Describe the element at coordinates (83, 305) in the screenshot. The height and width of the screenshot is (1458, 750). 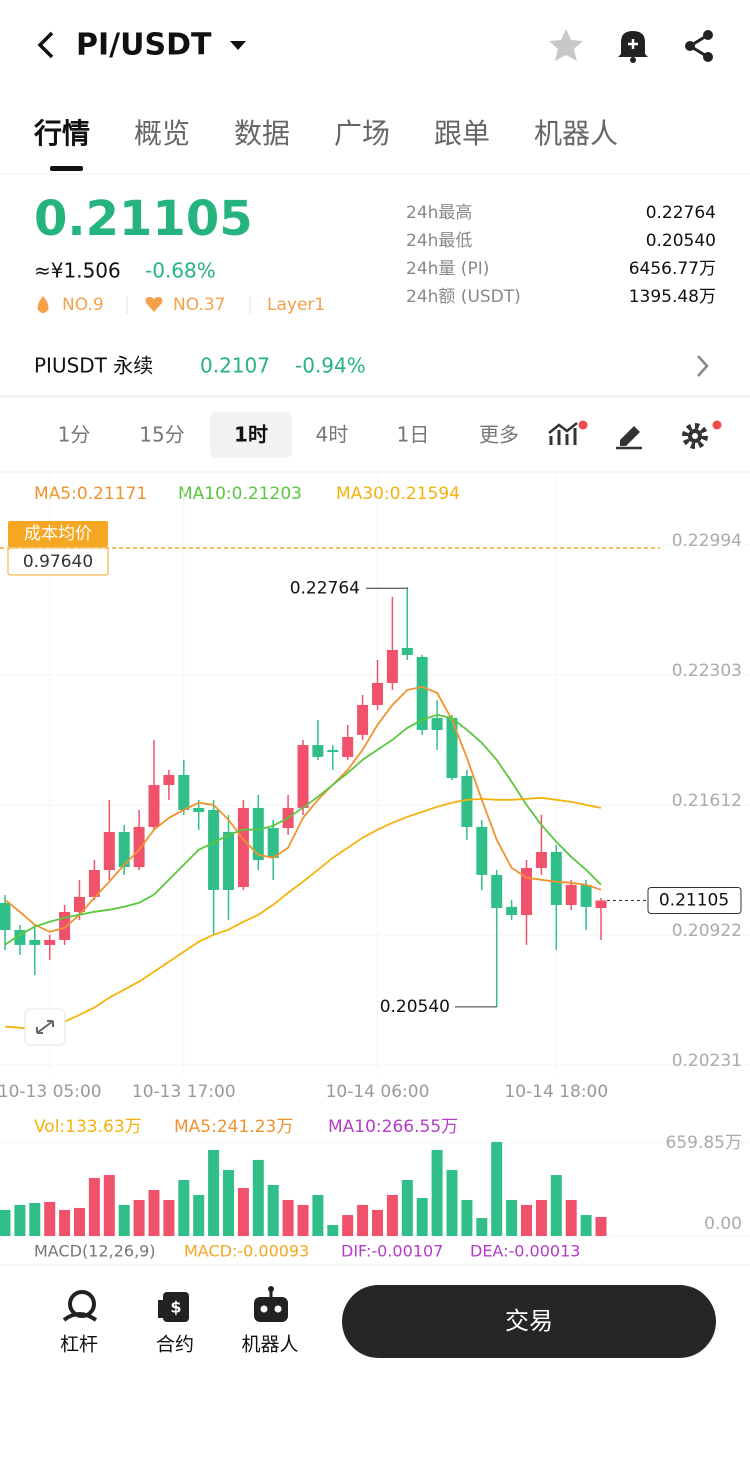
I see `rank-hot: NO.9` at that location.